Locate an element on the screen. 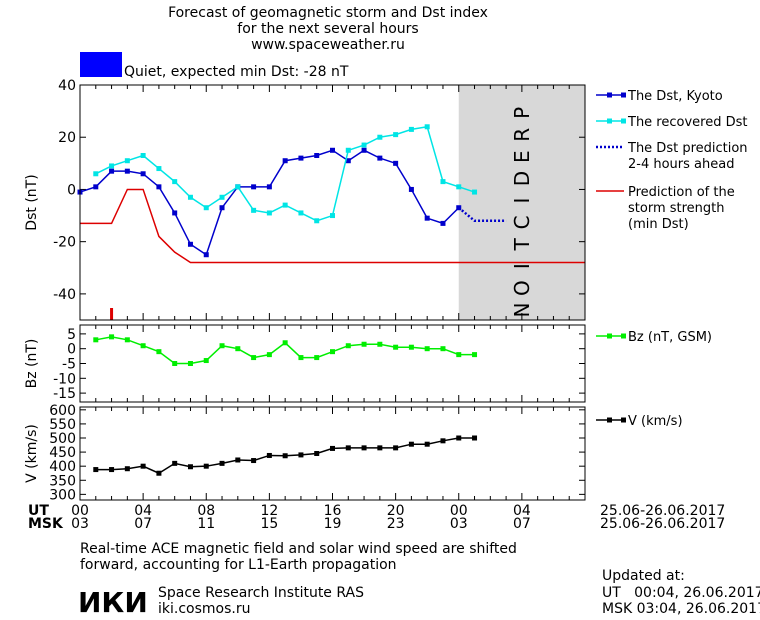  ut-tick-label: 16 is located at coordinates (333, 511).